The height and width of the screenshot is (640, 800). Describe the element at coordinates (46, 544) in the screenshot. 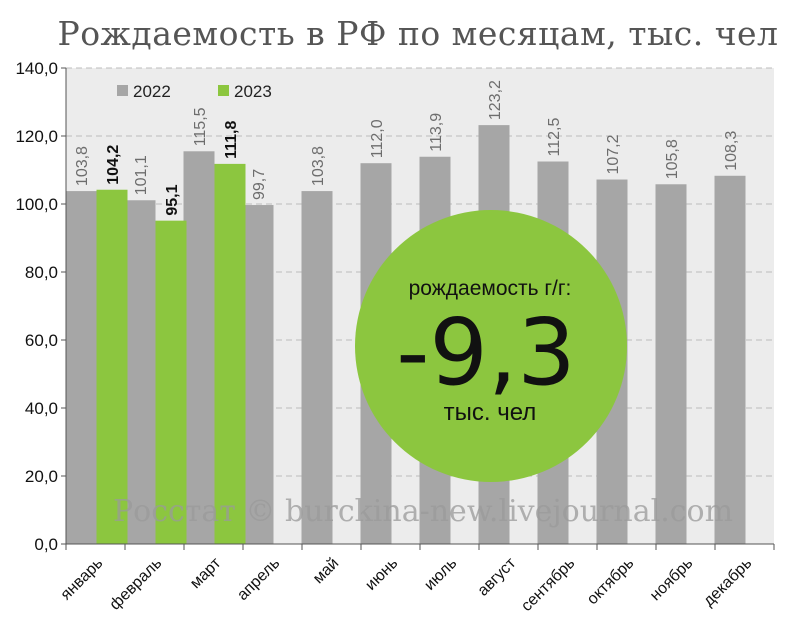

I see `y-tick-label: 0,0` at that location.